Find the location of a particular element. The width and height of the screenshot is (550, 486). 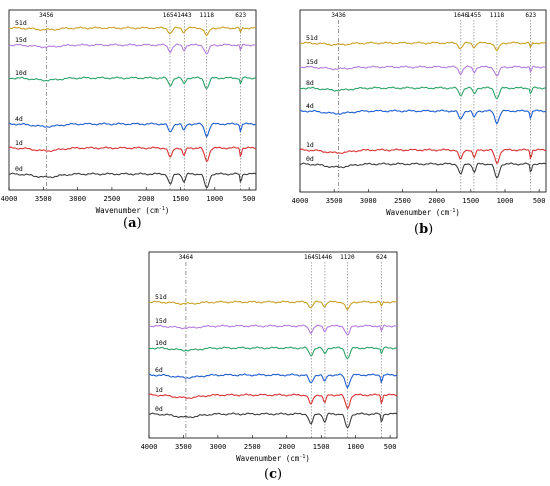

panel-label-c: c is located at coordinates (273, 474).